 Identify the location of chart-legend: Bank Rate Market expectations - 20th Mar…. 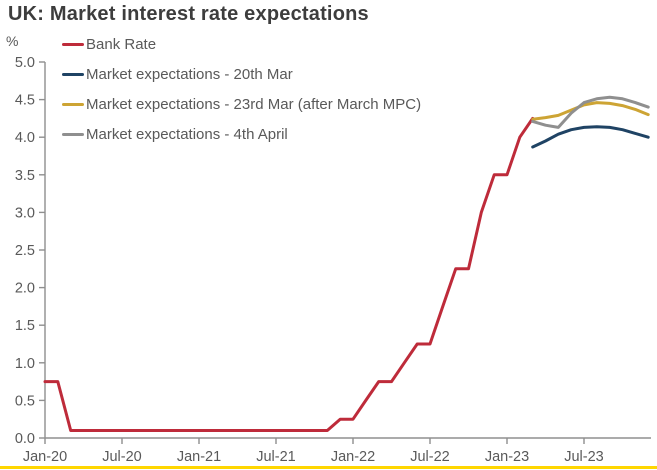
(241, 96).